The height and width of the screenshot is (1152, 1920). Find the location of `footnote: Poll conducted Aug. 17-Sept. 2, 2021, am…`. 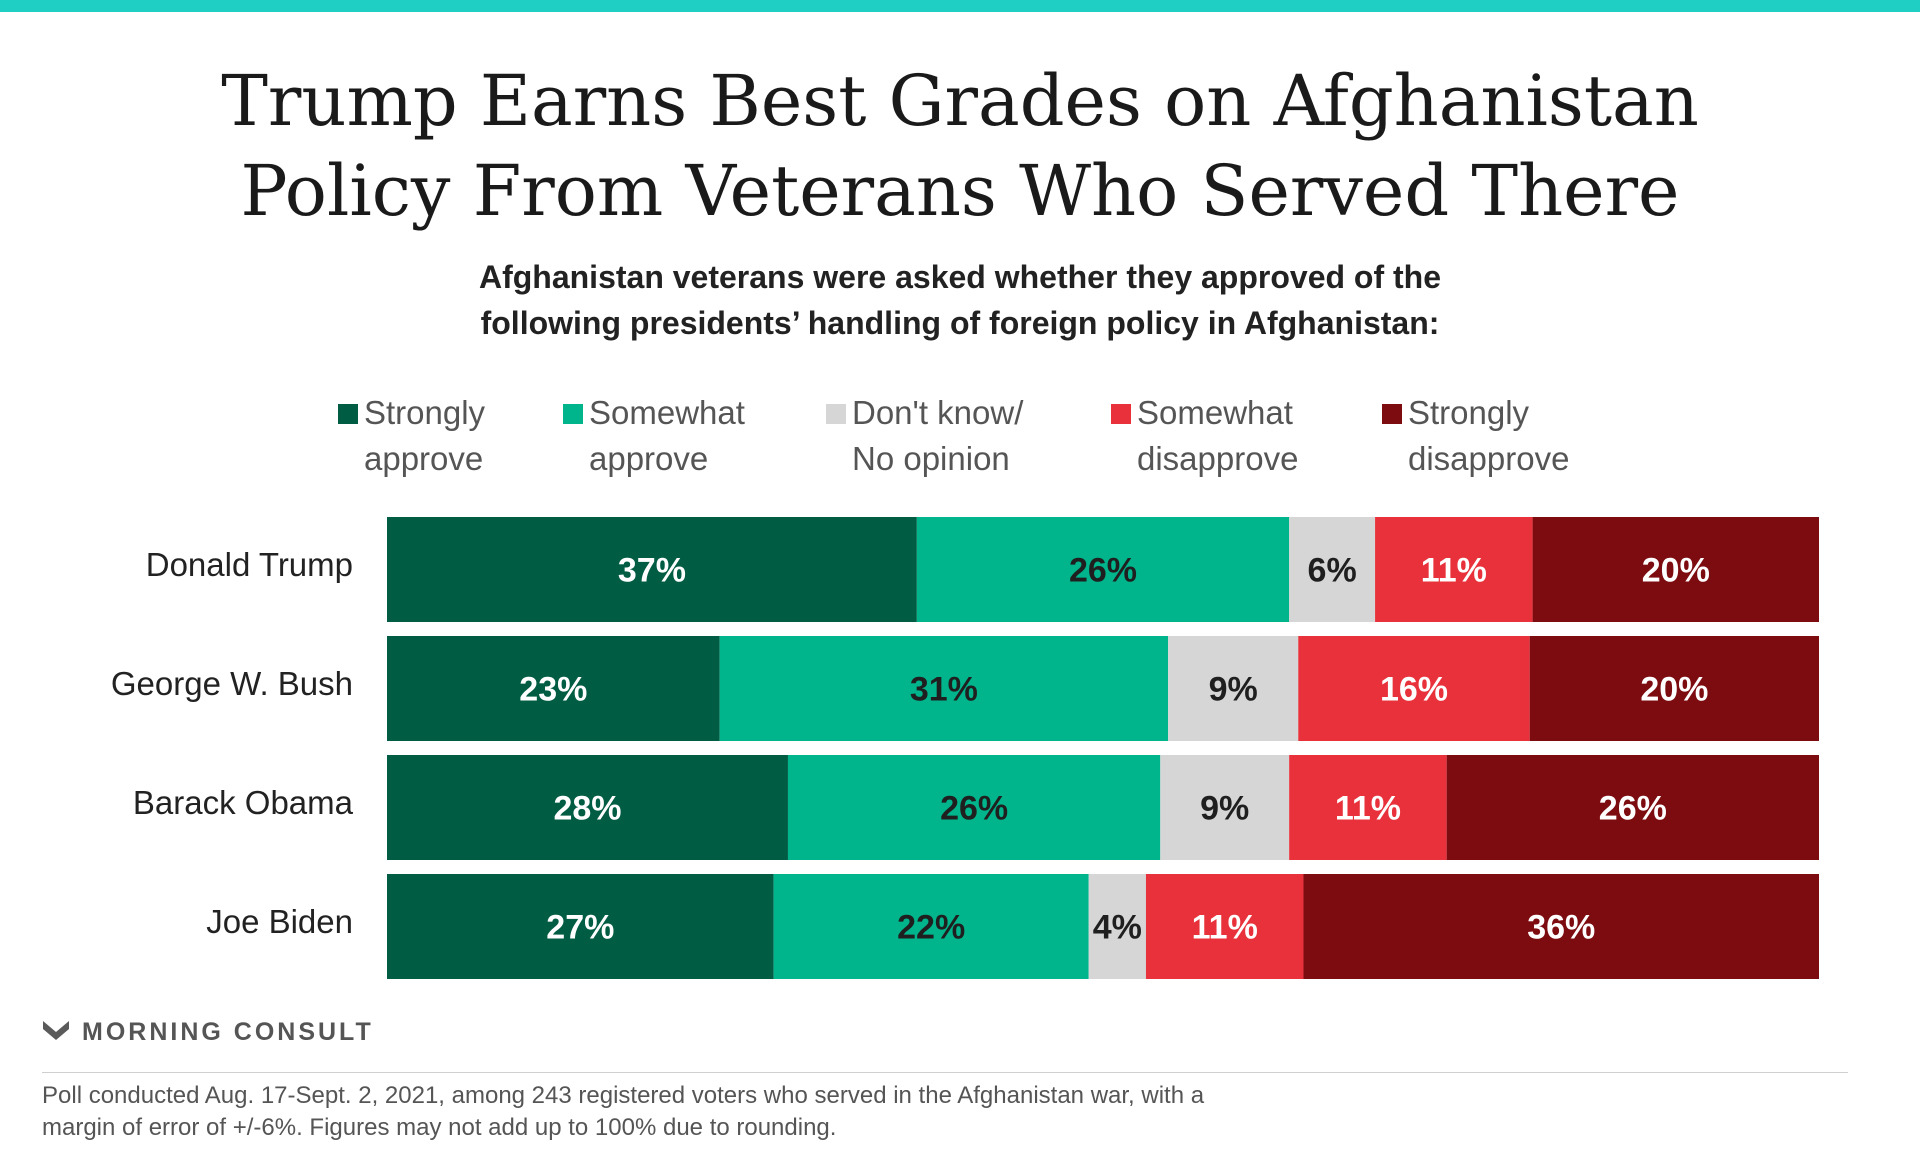

footnote: Poll conducted Aug. 17-Sept. 2, 2021, am… is located at coordinates (892, 1112).